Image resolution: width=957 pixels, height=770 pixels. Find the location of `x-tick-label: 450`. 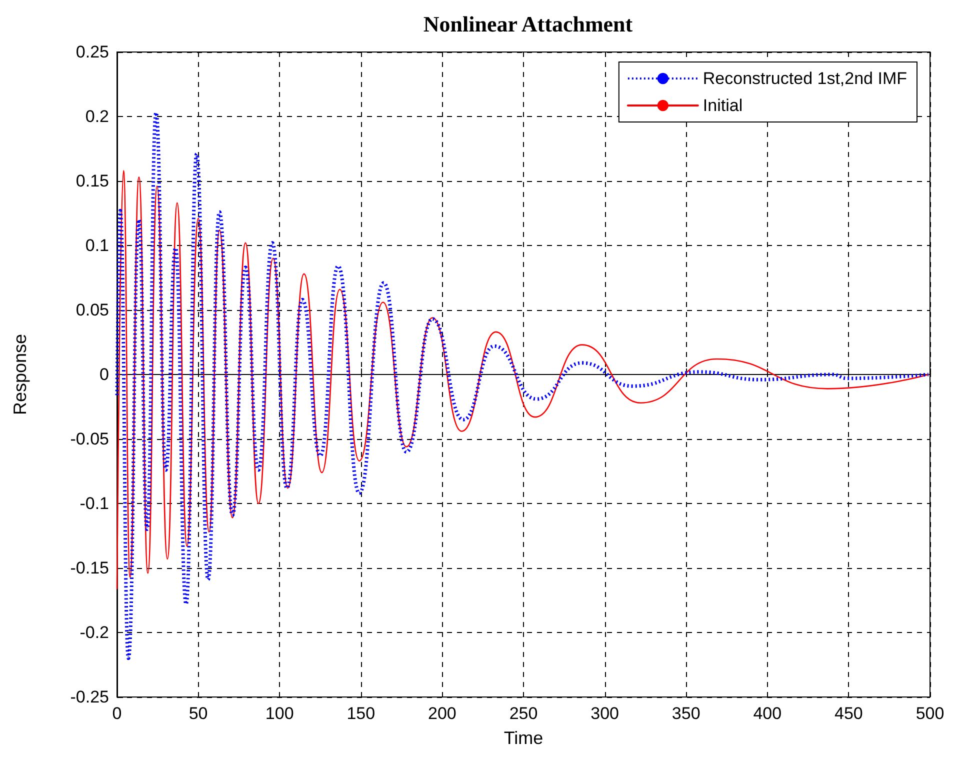

x-tick-label: 450 is located at coordinates (848, 713).